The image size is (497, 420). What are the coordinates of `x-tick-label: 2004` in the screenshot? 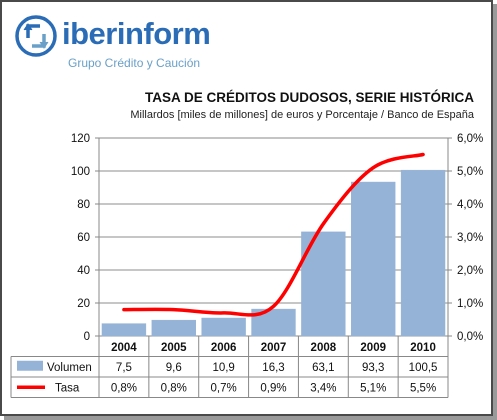 It's located at (124, 348).